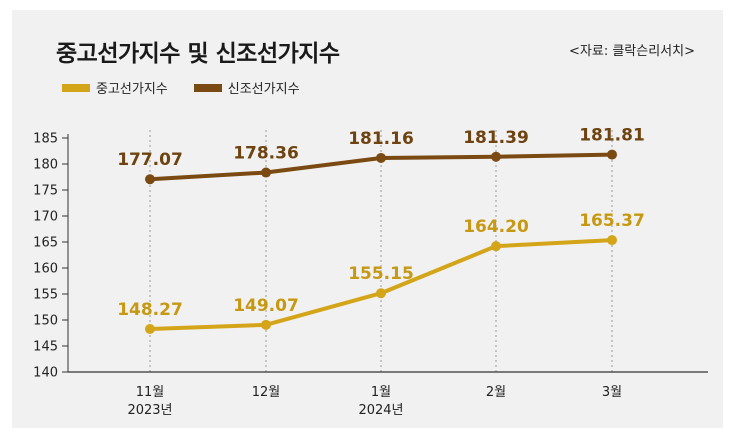 This screenshot has width=735, height=438. I want to click on y-tick-label: 160, so click(45, 269).